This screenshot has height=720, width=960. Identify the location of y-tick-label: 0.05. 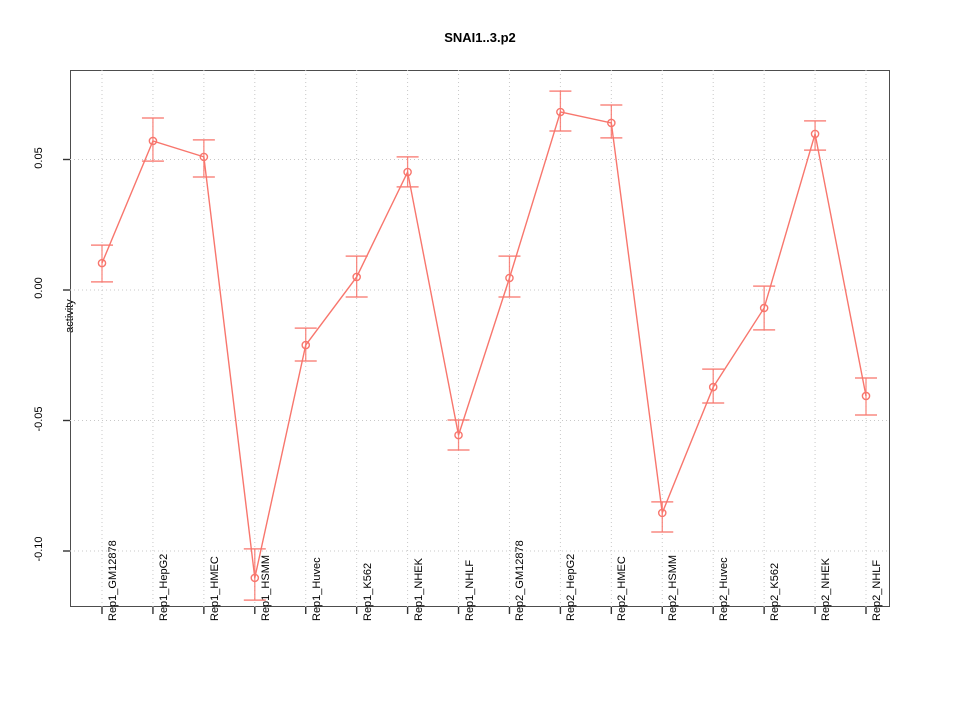
(39, 157).